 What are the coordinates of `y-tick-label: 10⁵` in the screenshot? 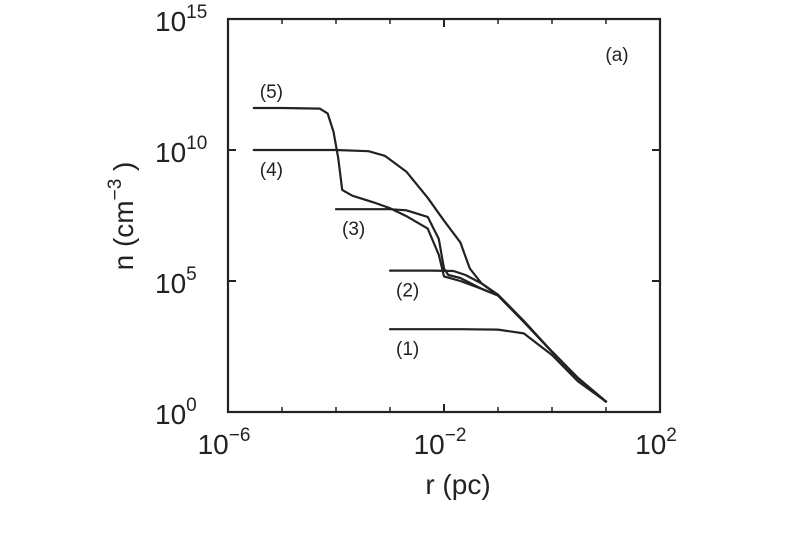 It's located at (176, 281).